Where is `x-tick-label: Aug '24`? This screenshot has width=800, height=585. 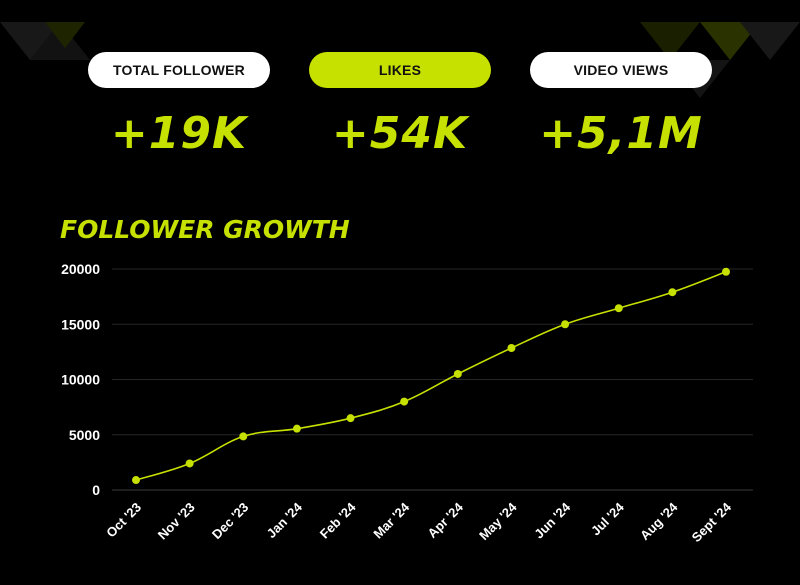 x-tick-label: Aug '24 is located at coordinates (659, 521).